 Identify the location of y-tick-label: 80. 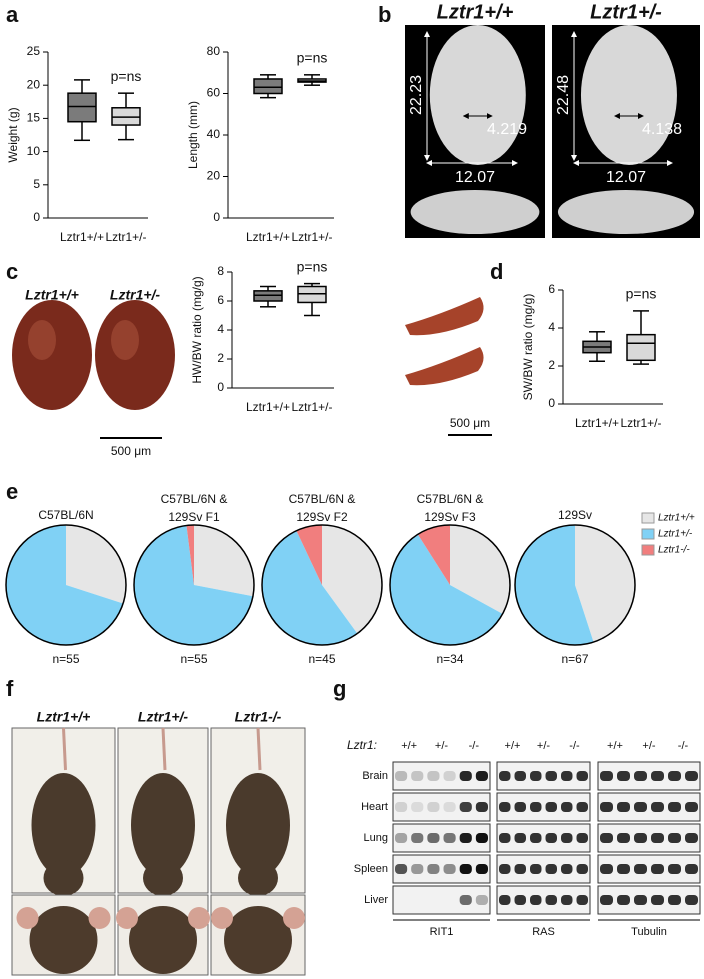
(214, 51).